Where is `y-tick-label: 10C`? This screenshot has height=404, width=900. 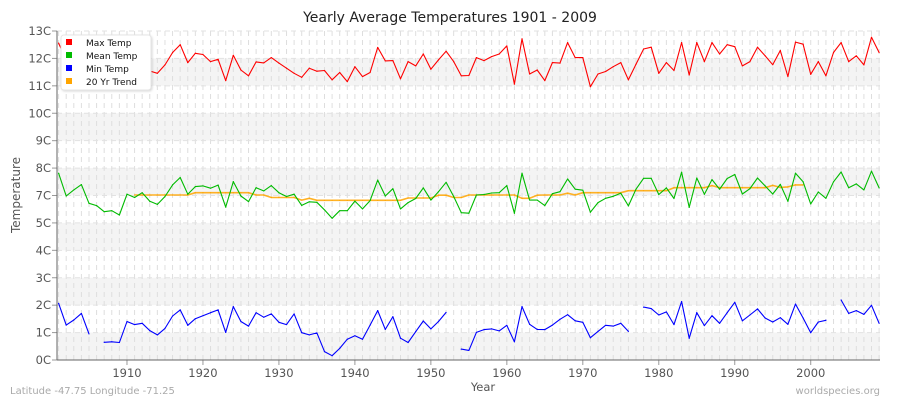 y-tick-label: 10C is located at coordinates (39, 113).